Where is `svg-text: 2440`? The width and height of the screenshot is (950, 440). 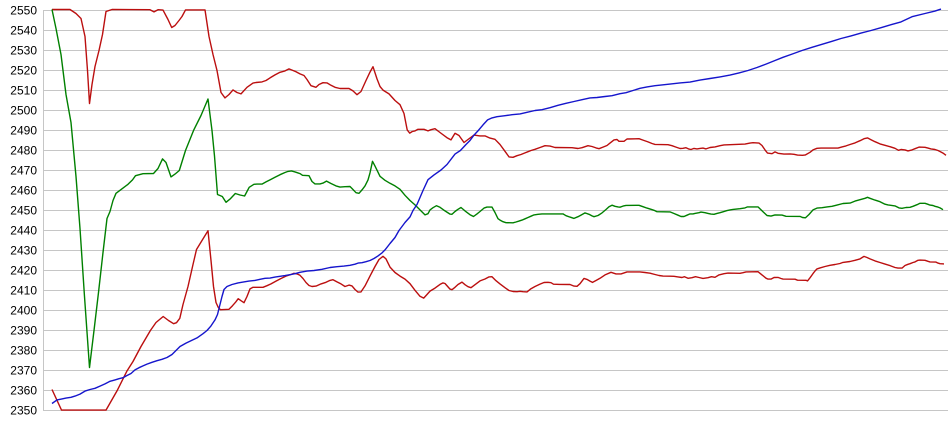
svg-text: 2440 is located at coordinates (23, 231).